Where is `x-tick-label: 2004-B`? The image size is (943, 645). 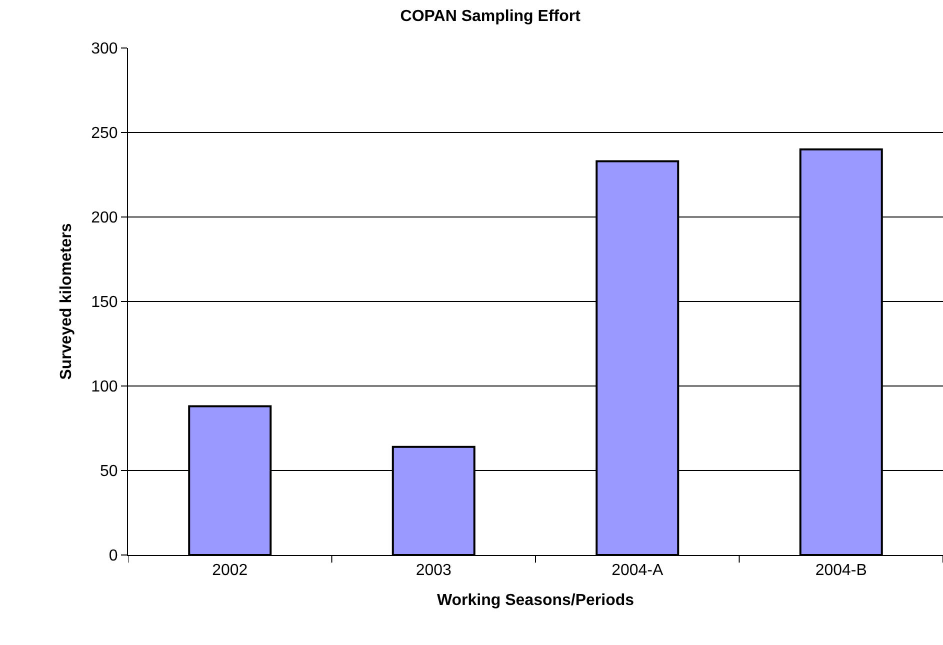 x-tick-label: 2004-B is located at coordinates (841, 571).